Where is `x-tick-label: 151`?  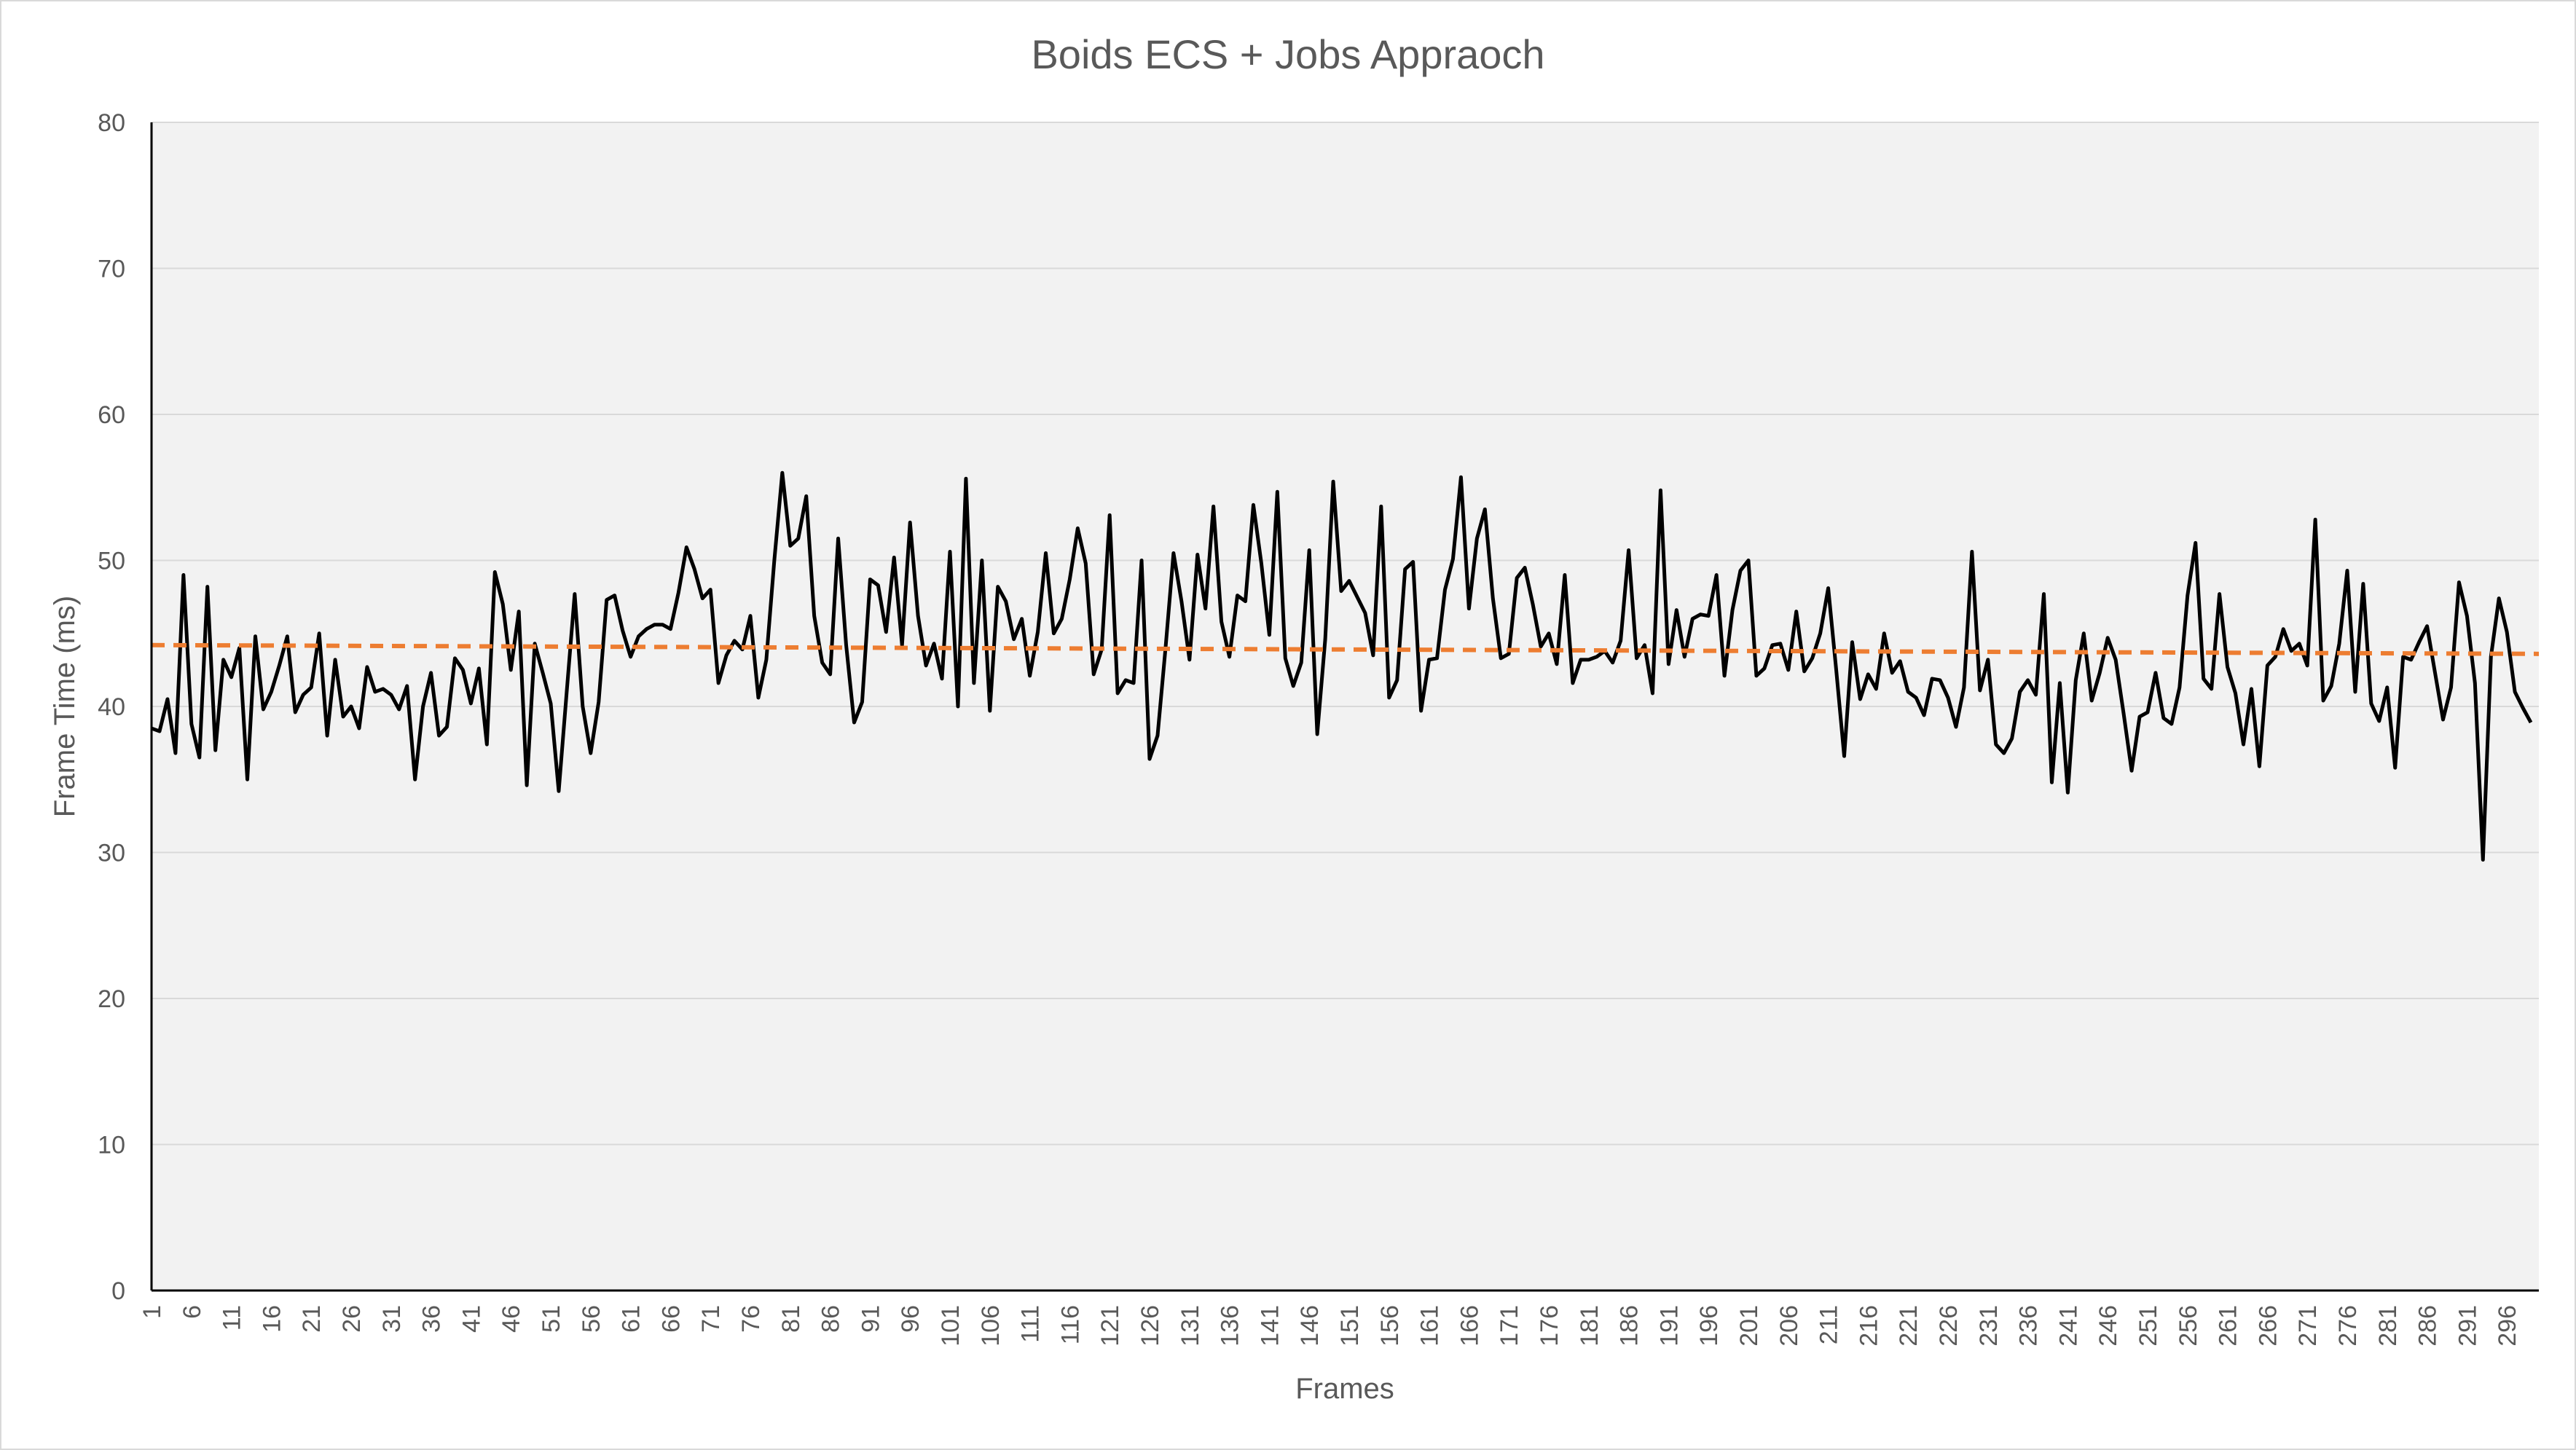
x-tick-label: 151 is located at coordinates (1350, 1326).